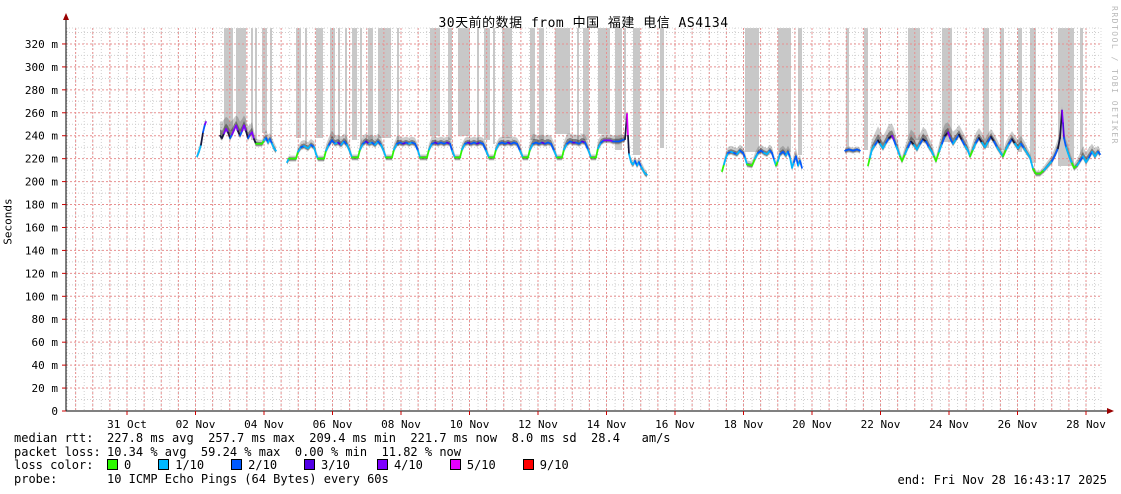 The height and width of the screenshot is (494, 1121). What do you see at coordinates (467, 144) in the screenshot?
I see `smoke-band` at bounding box center [467, 144].